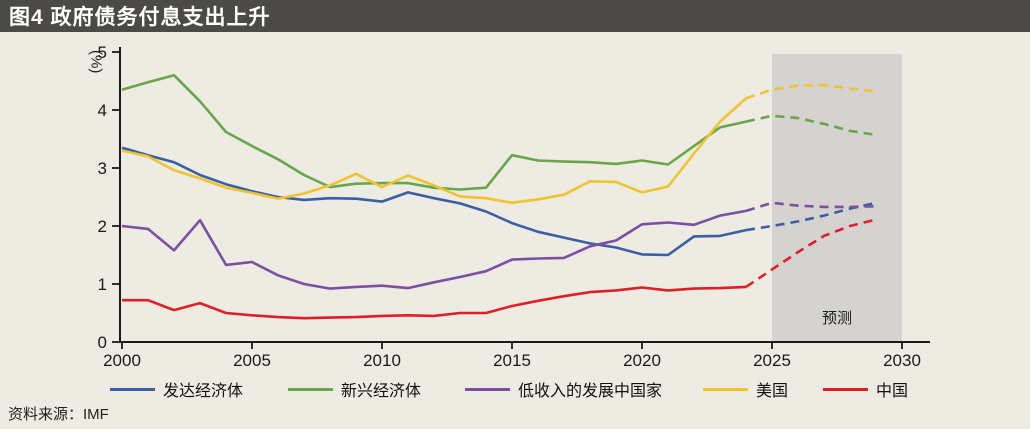 This screenshot has width=1030, height=429. I want to click on y-tick-label: 2, so click(102, 226).